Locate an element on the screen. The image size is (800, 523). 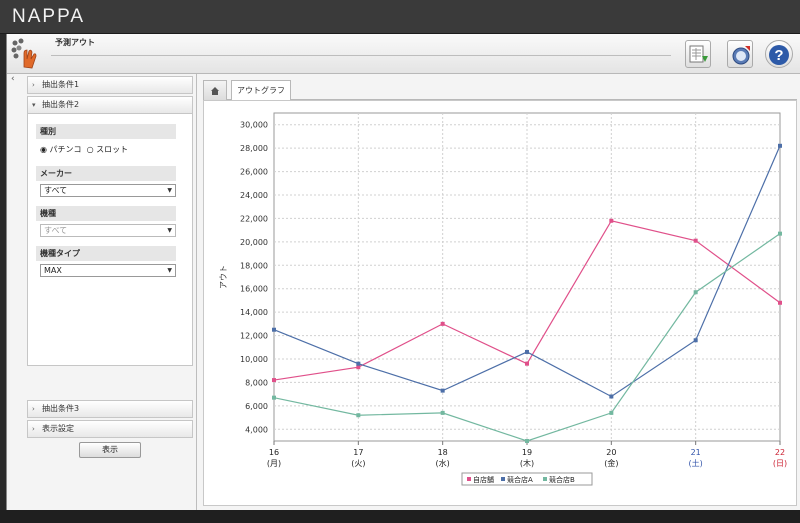
y-tick-label: 10,000 is located at coordinates (254, 359).